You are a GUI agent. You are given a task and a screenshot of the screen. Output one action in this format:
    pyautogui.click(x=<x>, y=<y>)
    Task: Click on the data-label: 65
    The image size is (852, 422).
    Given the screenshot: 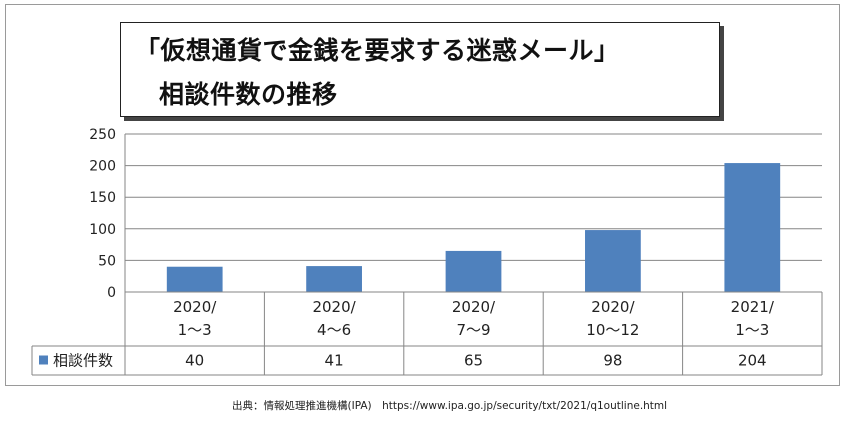 What is the action you would take?
    pyautogui.click(x=473, y=361)
    